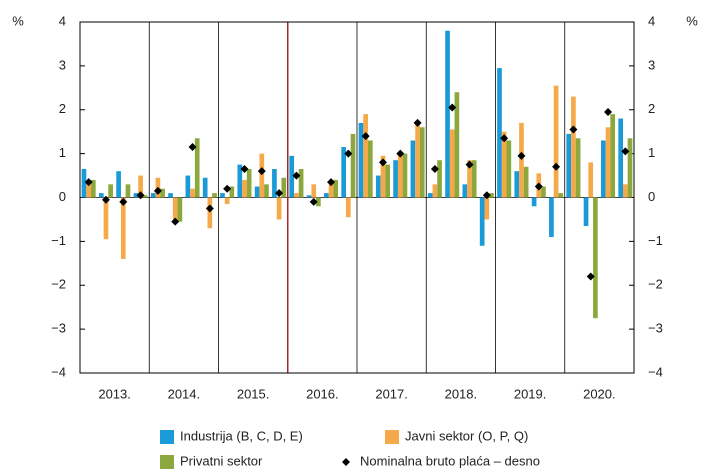 The image size is (710, 474). What do you see at coordinates (651, 108) in the screenshot?
I see `y2-tick-label: 2` at bounding box center [651, 108].